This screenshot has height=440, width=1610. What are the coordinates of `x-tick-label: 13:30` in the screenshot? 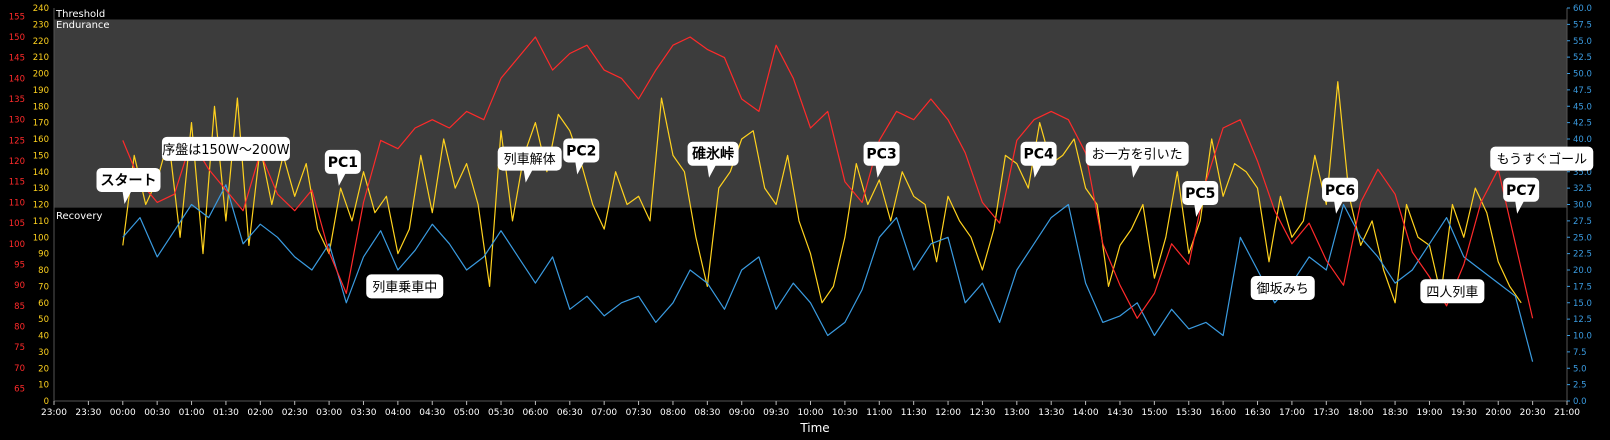 It's located at (1051, 413).